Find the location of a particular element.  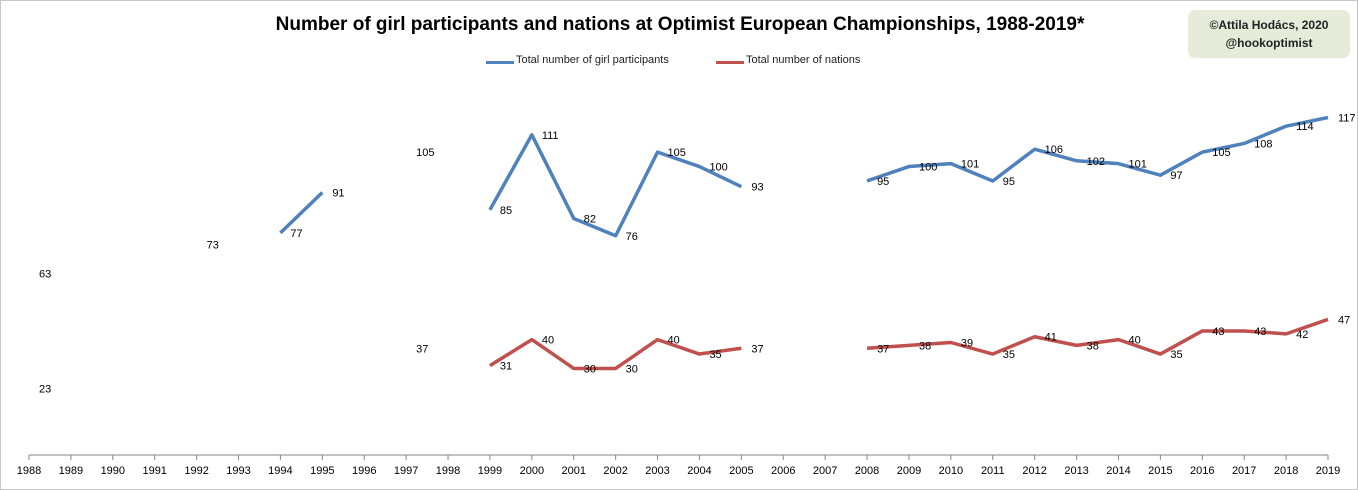

data-label-girls-2012: 106 is located at coordinates (1054, 150).